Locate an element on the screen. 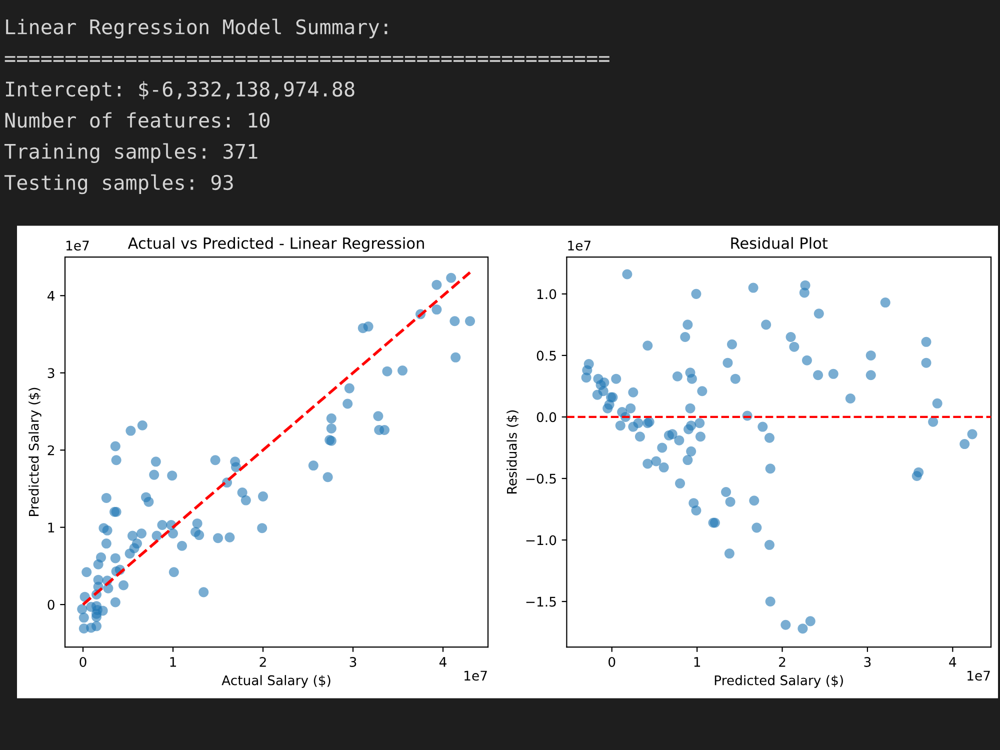  y-tick-label: 2 is located at coordinates (51, 450).